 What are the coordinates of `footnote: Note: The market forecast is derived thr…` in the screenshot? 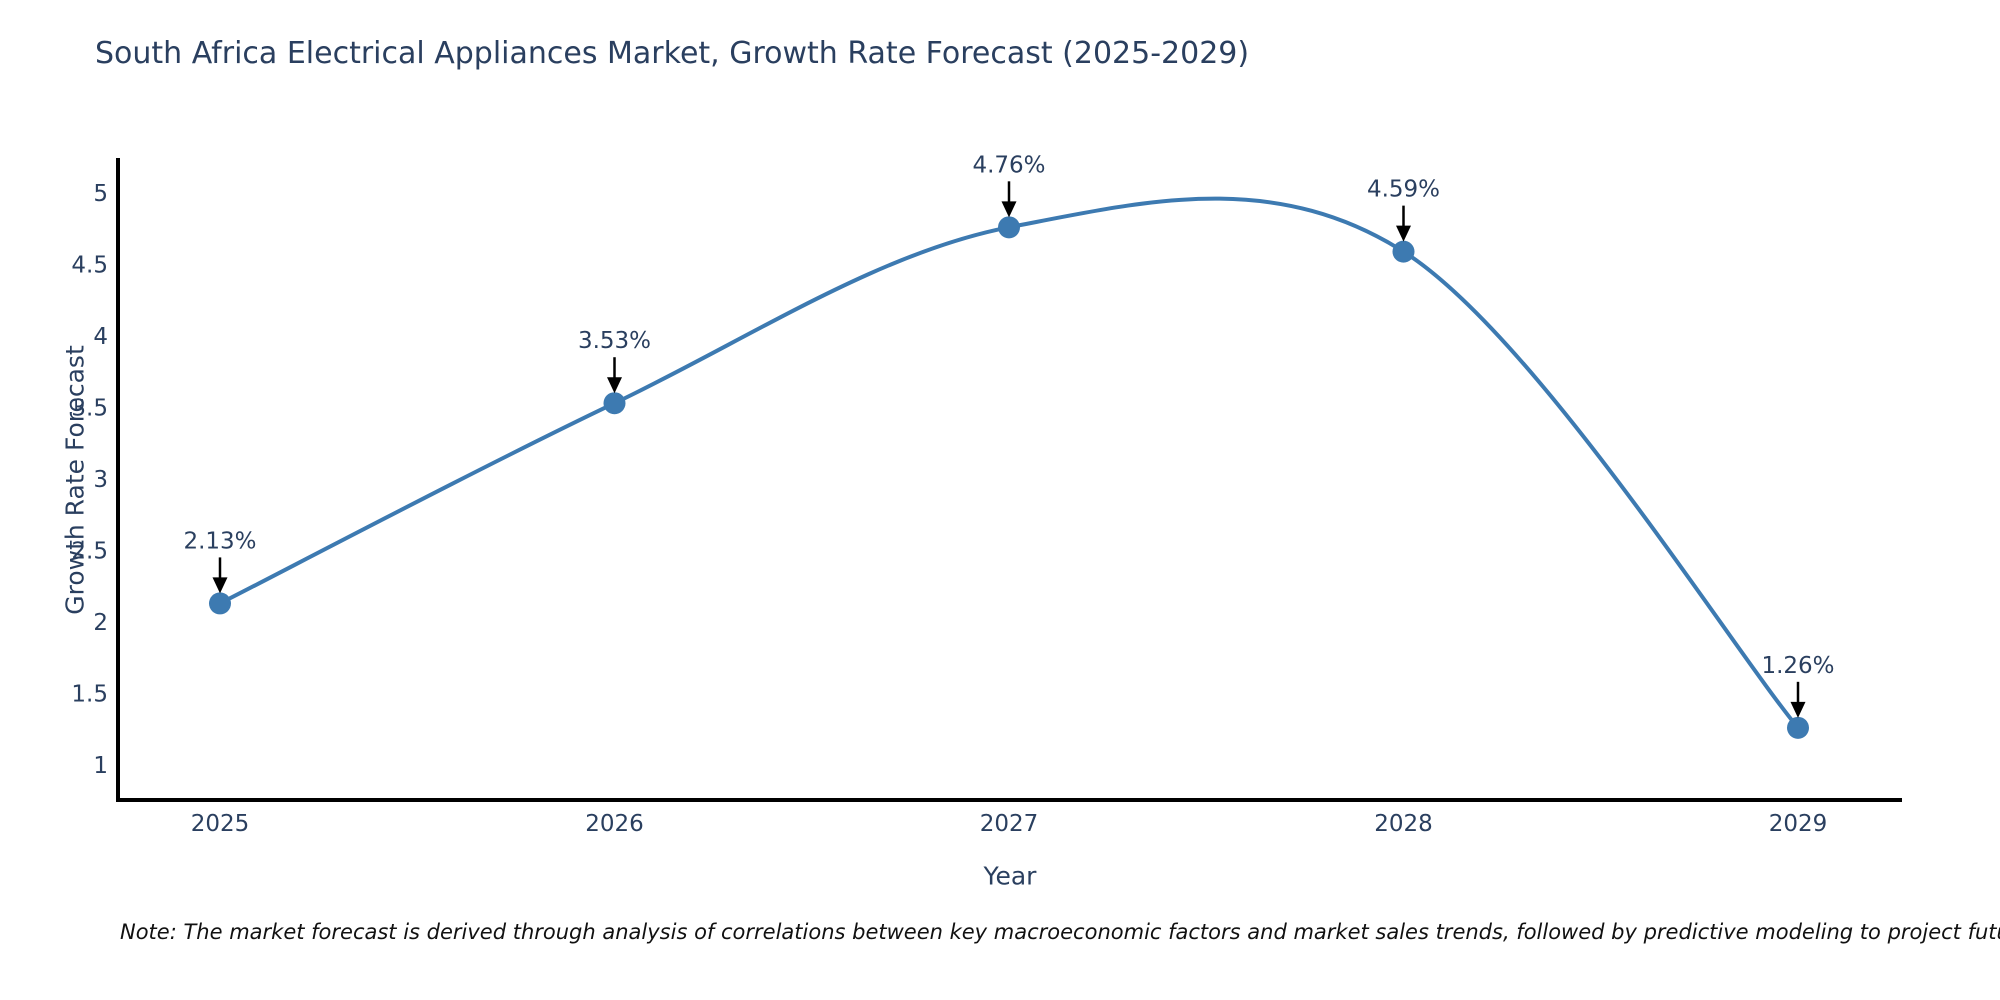 It's located at (1060, 932).